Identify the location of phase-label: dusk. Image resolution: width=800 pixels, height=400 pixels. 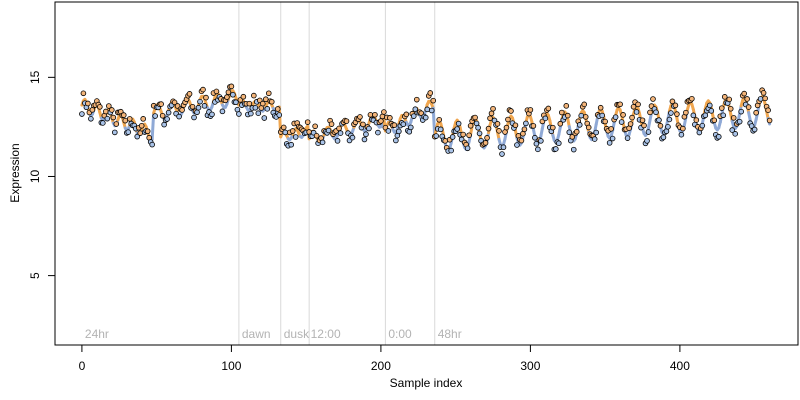
(297, 334).